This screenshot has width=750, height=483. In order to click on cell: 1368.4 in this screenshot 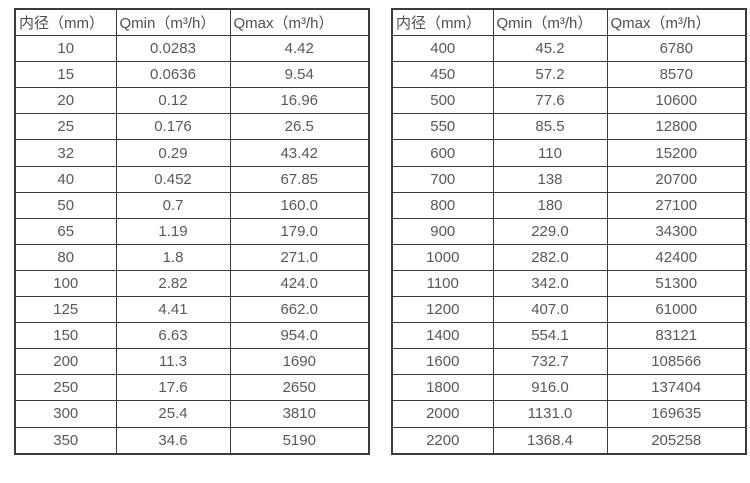, I will do `click(550, 440)`.